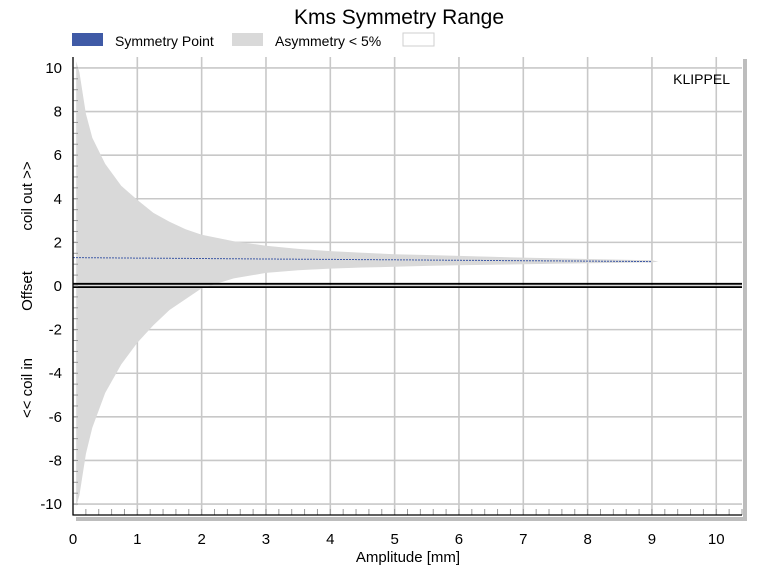 The height and width of the screenshot is (572, 765). Describe the element at coordinates (716, 539) in the screenshot. I see `x-tick-label: 10` at that location.